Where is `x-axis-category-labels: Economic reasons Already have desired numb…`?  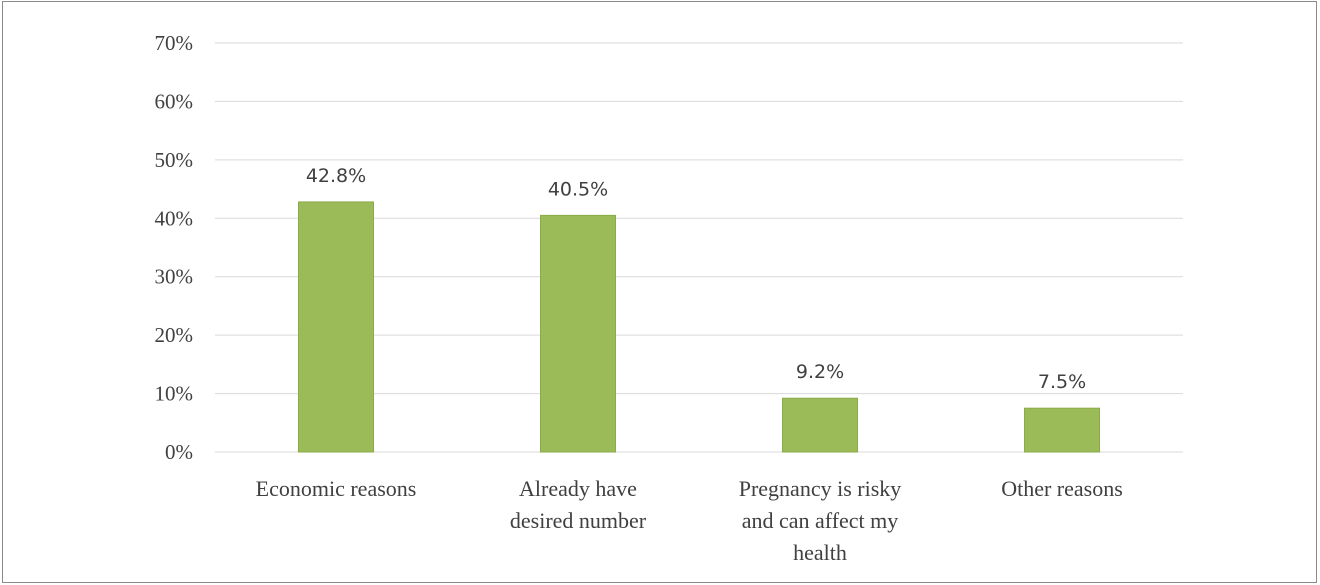
x-axis-category-labels: Economic reasons Already have desired numb… is located at coordinates (689, 520).